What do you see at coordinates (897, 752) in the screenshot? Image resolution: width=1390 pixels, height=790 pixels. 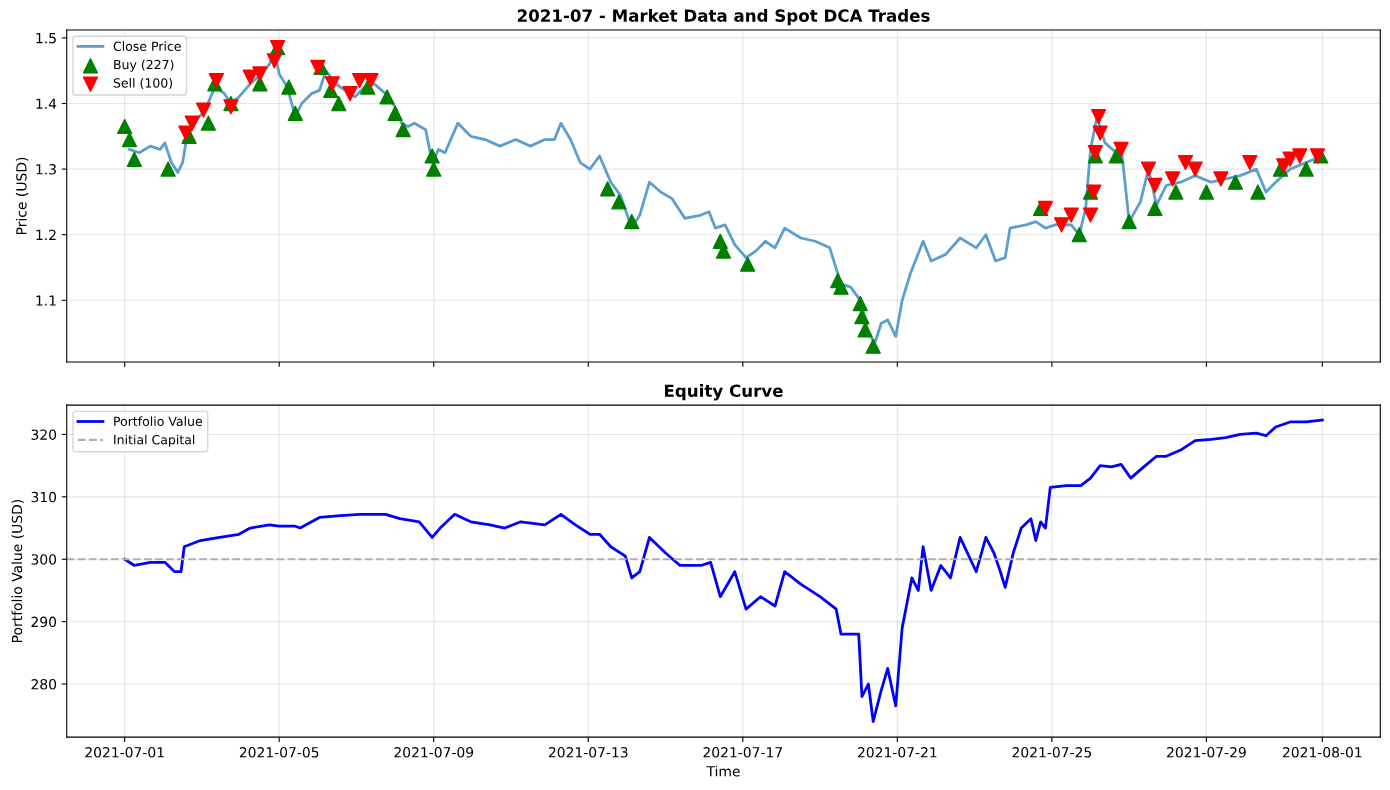 I see `x-tick-label: 2021-07-21` at bounding box center [897, 752].